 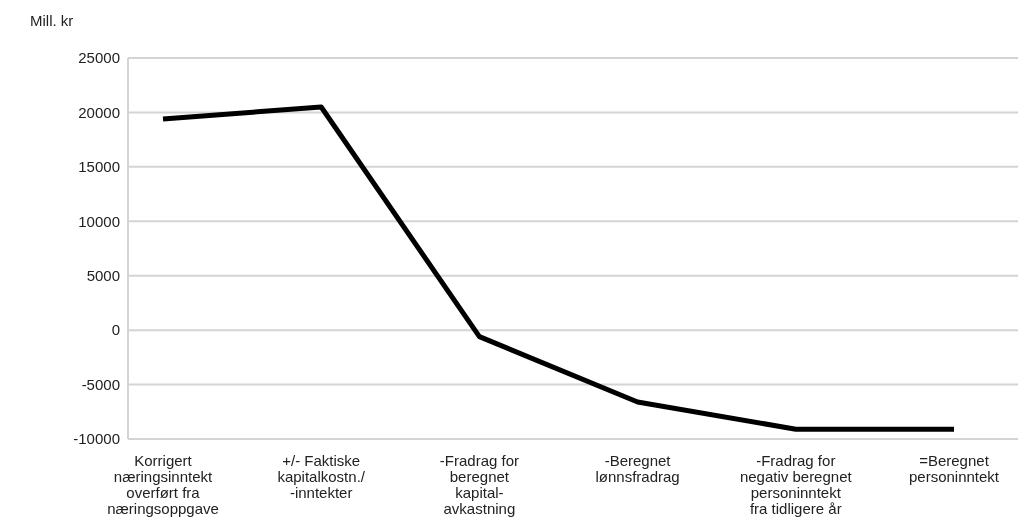 What do you see at coordinates (637, 468) in the screenshot?
I see `x-tick-label: -Beregnet lønnsfradrag` at bounding box center [637, 468].